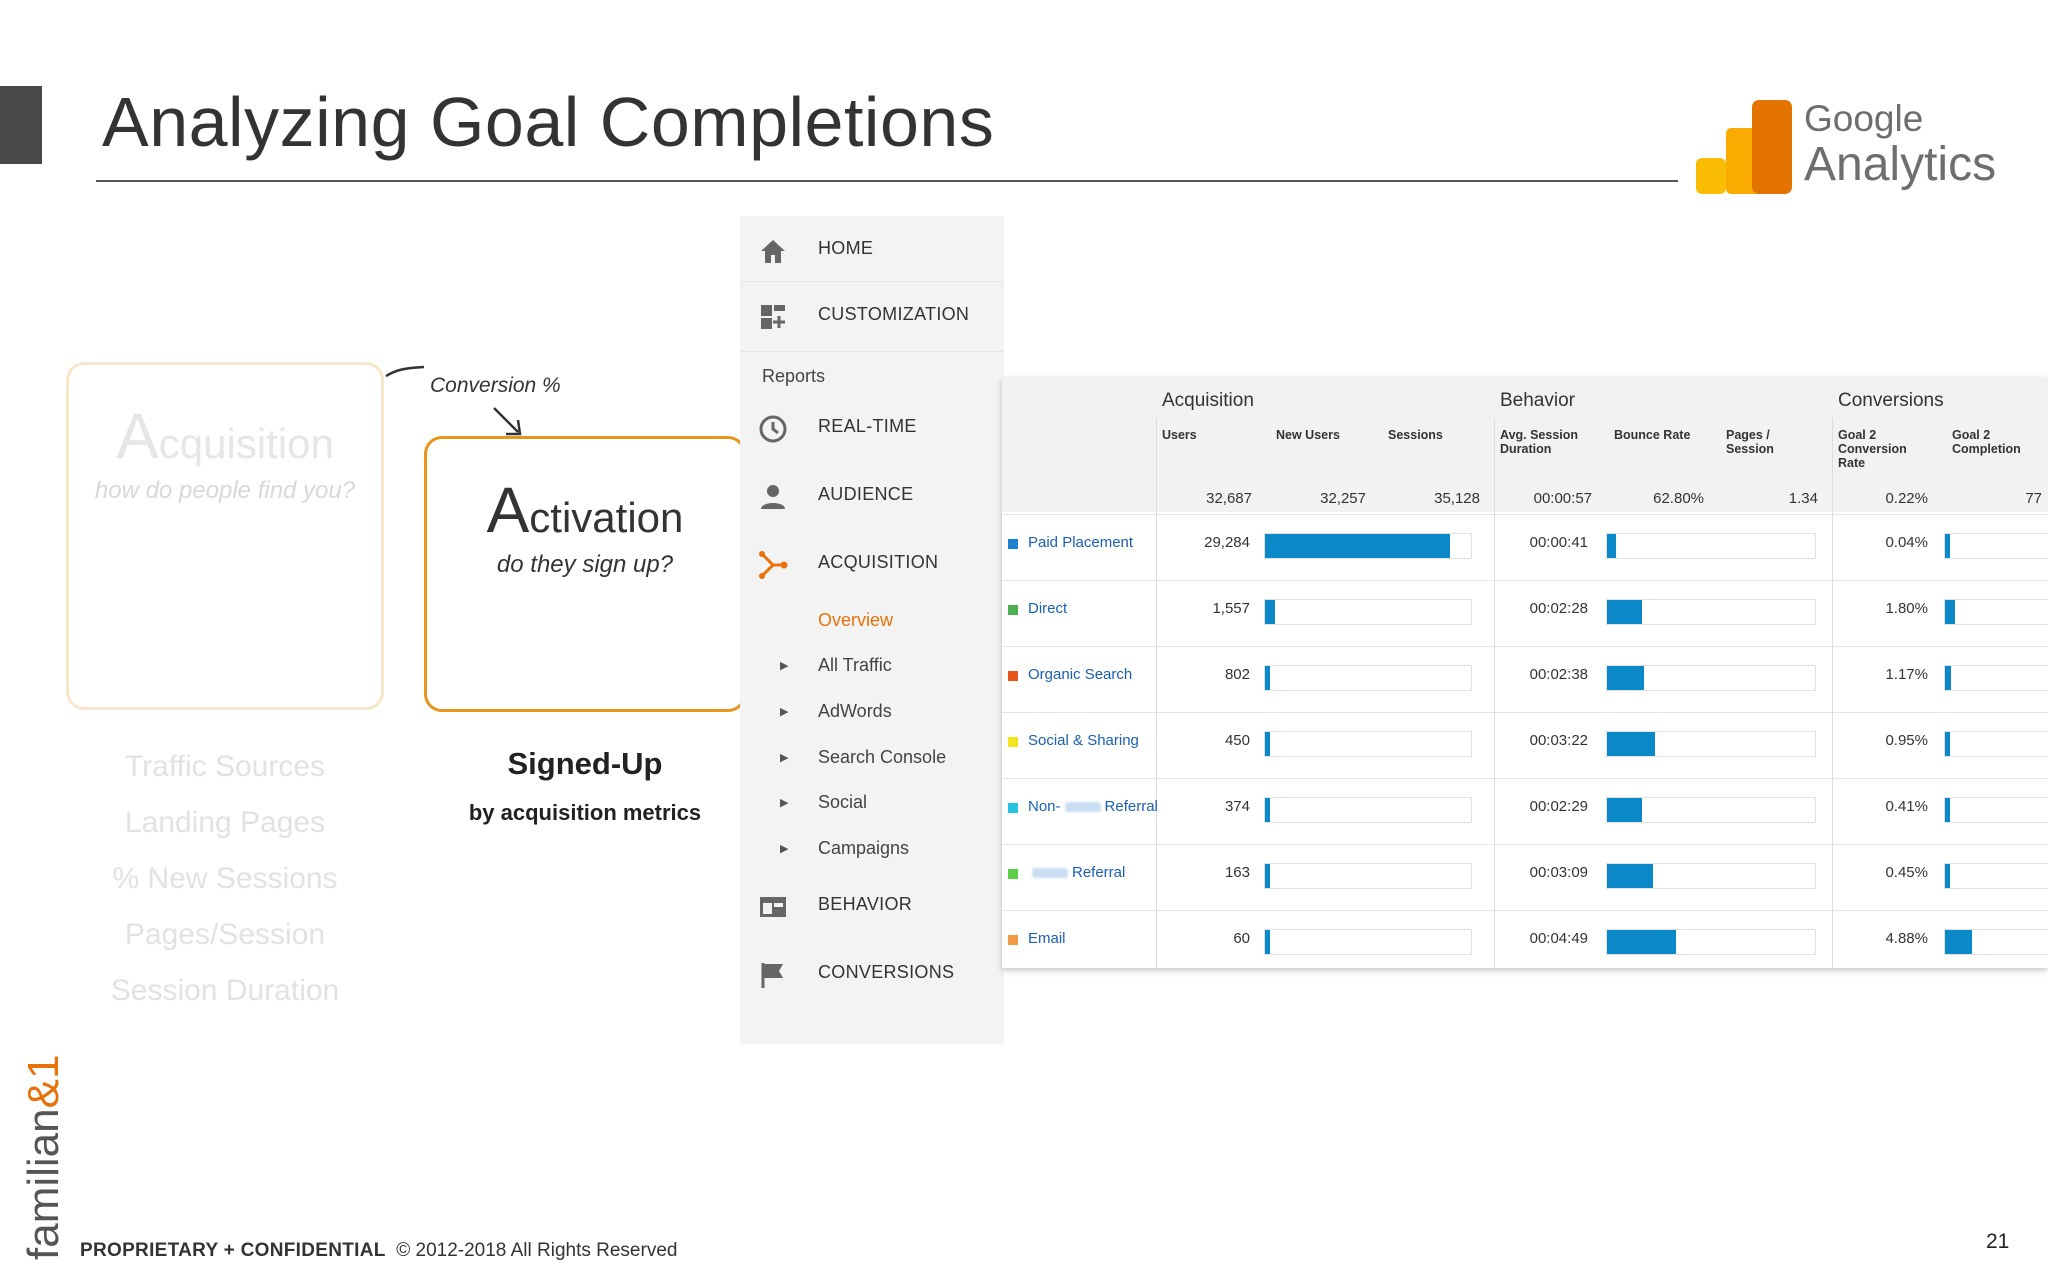 The image size is (2048, 1280). What do you see at coordinates (1906, 806) in the screenshot?
I see `cell-conv-rate: 0.41%` at bounding box center [1906, 806].